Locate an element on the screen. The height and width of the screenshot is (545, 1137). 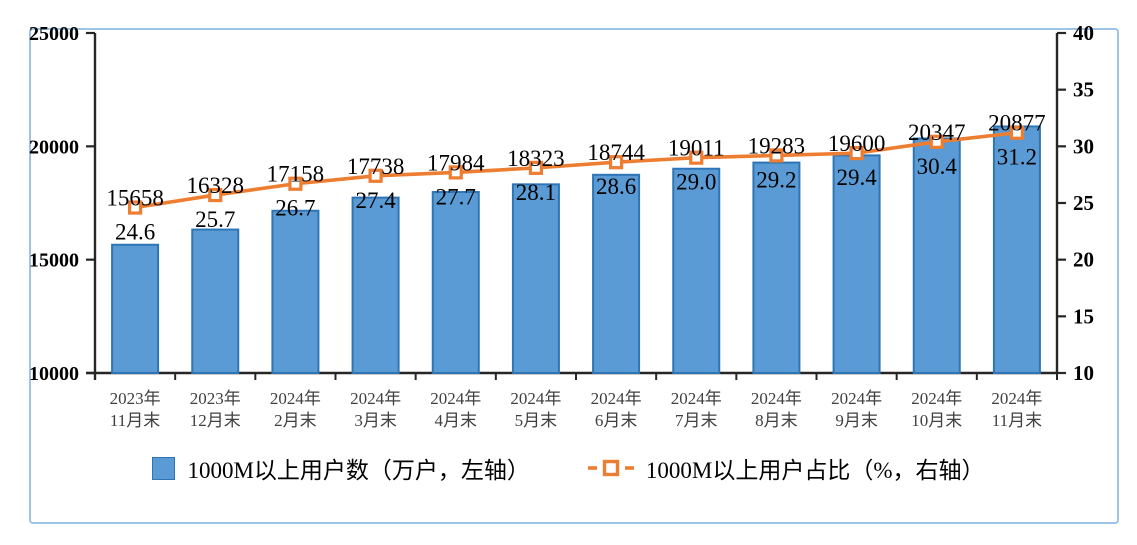
legend: 1000M以上用户数（万户，左轴） 1000M以上用户占比（%，右轴） is located at coordinates (568, 468).